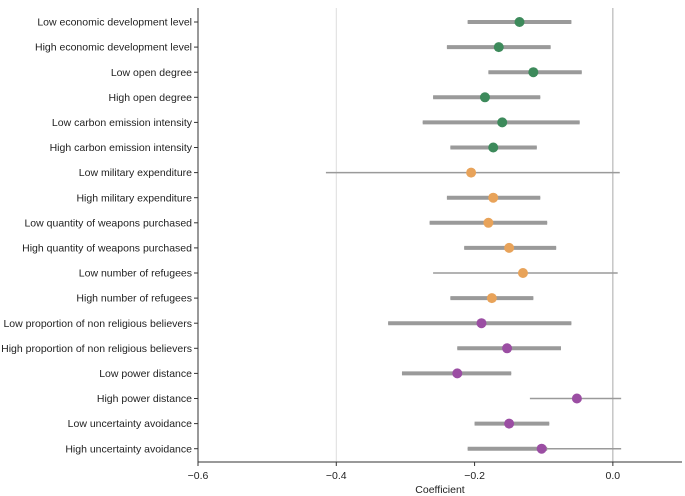 This screenshot has width=685, height=496. I want to click on category-label: Low number of refugees, so click(135, 274).